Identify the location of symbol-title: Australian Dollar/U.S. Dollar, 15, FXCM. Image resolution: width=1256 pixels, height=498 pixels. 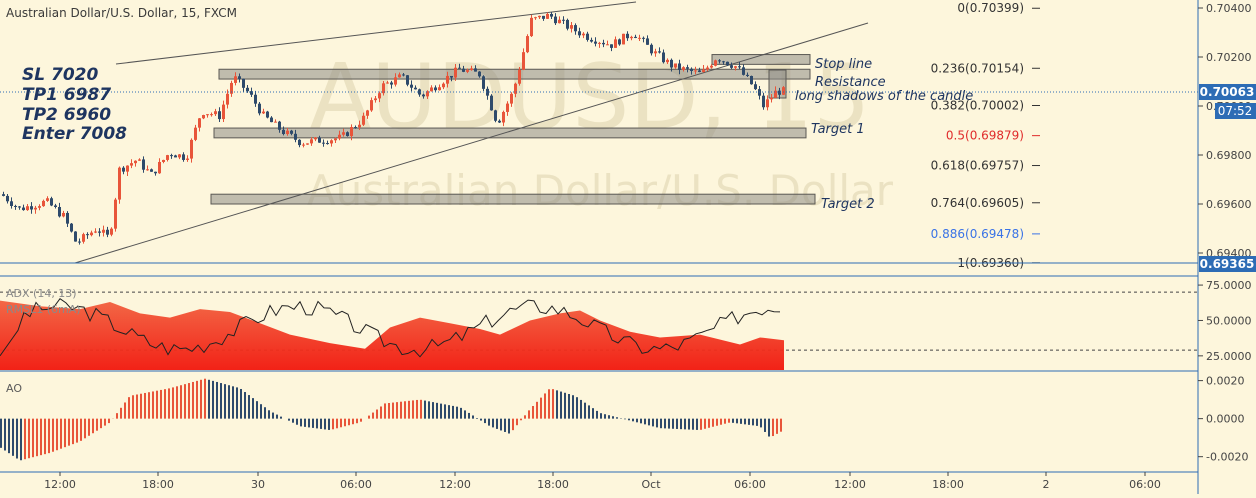
(121, 13).